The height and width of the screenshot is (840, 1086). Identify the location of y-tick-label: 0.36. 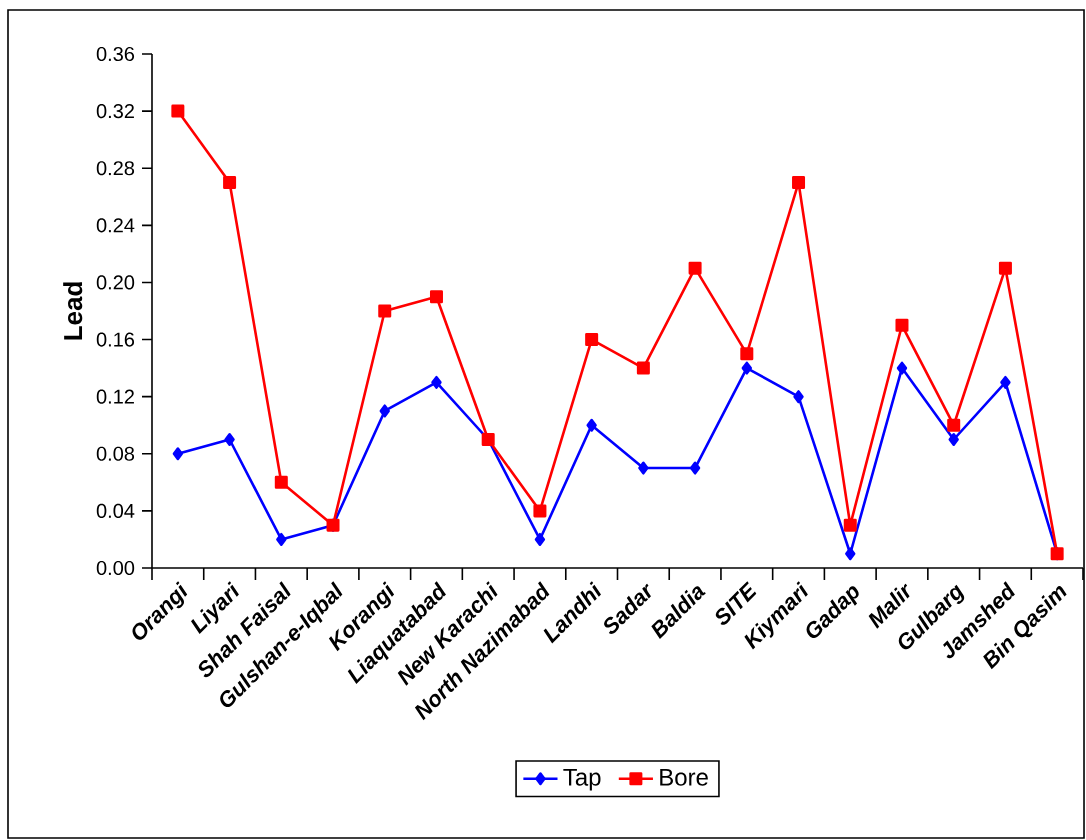
(115, 54).